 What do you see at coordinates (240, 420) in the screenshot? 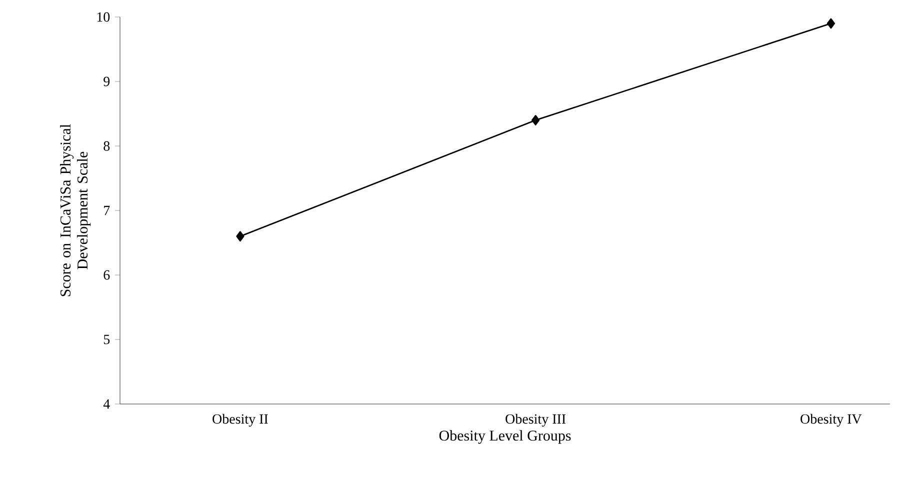
I see `x-tick-label: Obesity II` at bounding box center [240, 420].